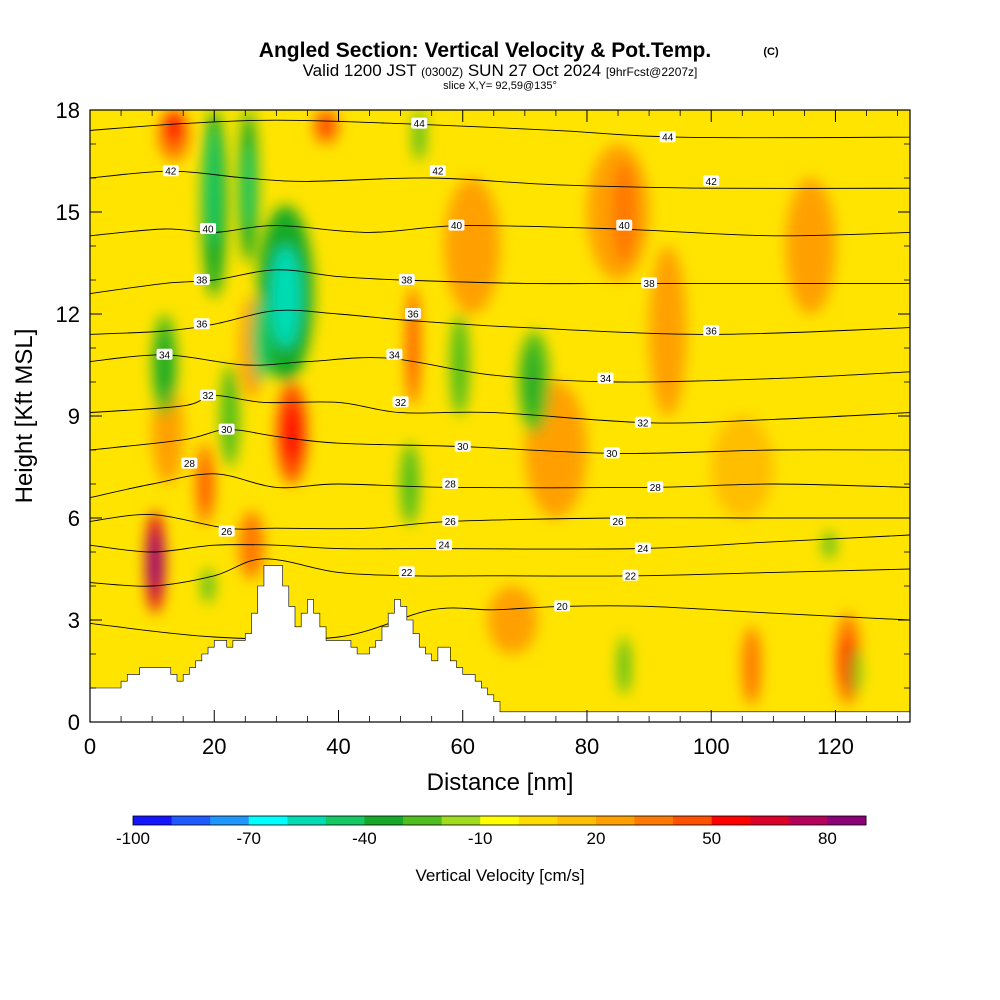 This screenshot has width=1000, height=1000. I want to click on theta-contour-label: 44, so click(419, 123).